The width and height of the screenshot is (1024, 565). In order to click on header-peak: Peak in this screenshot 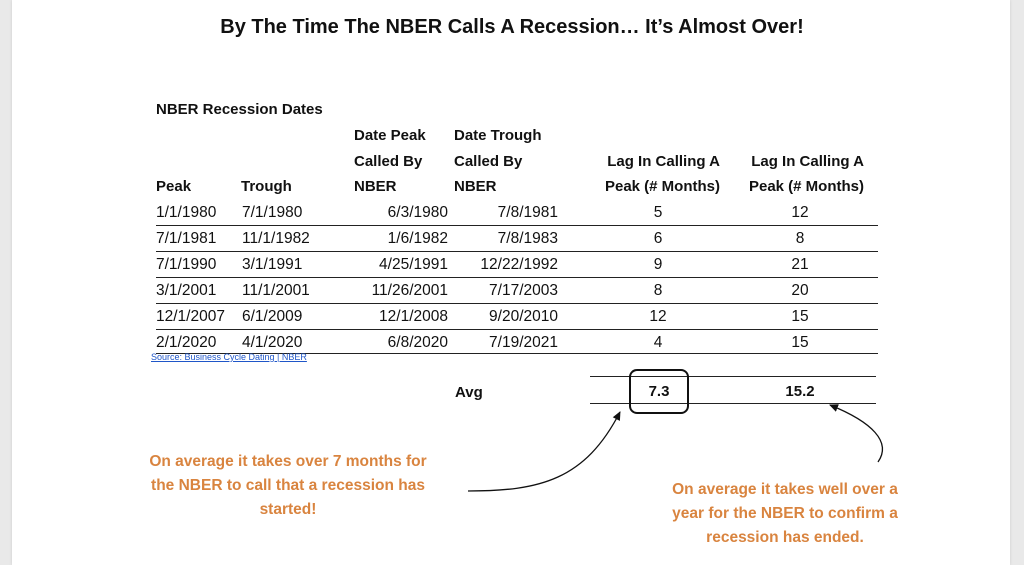, I will do `click(174, 186)`.